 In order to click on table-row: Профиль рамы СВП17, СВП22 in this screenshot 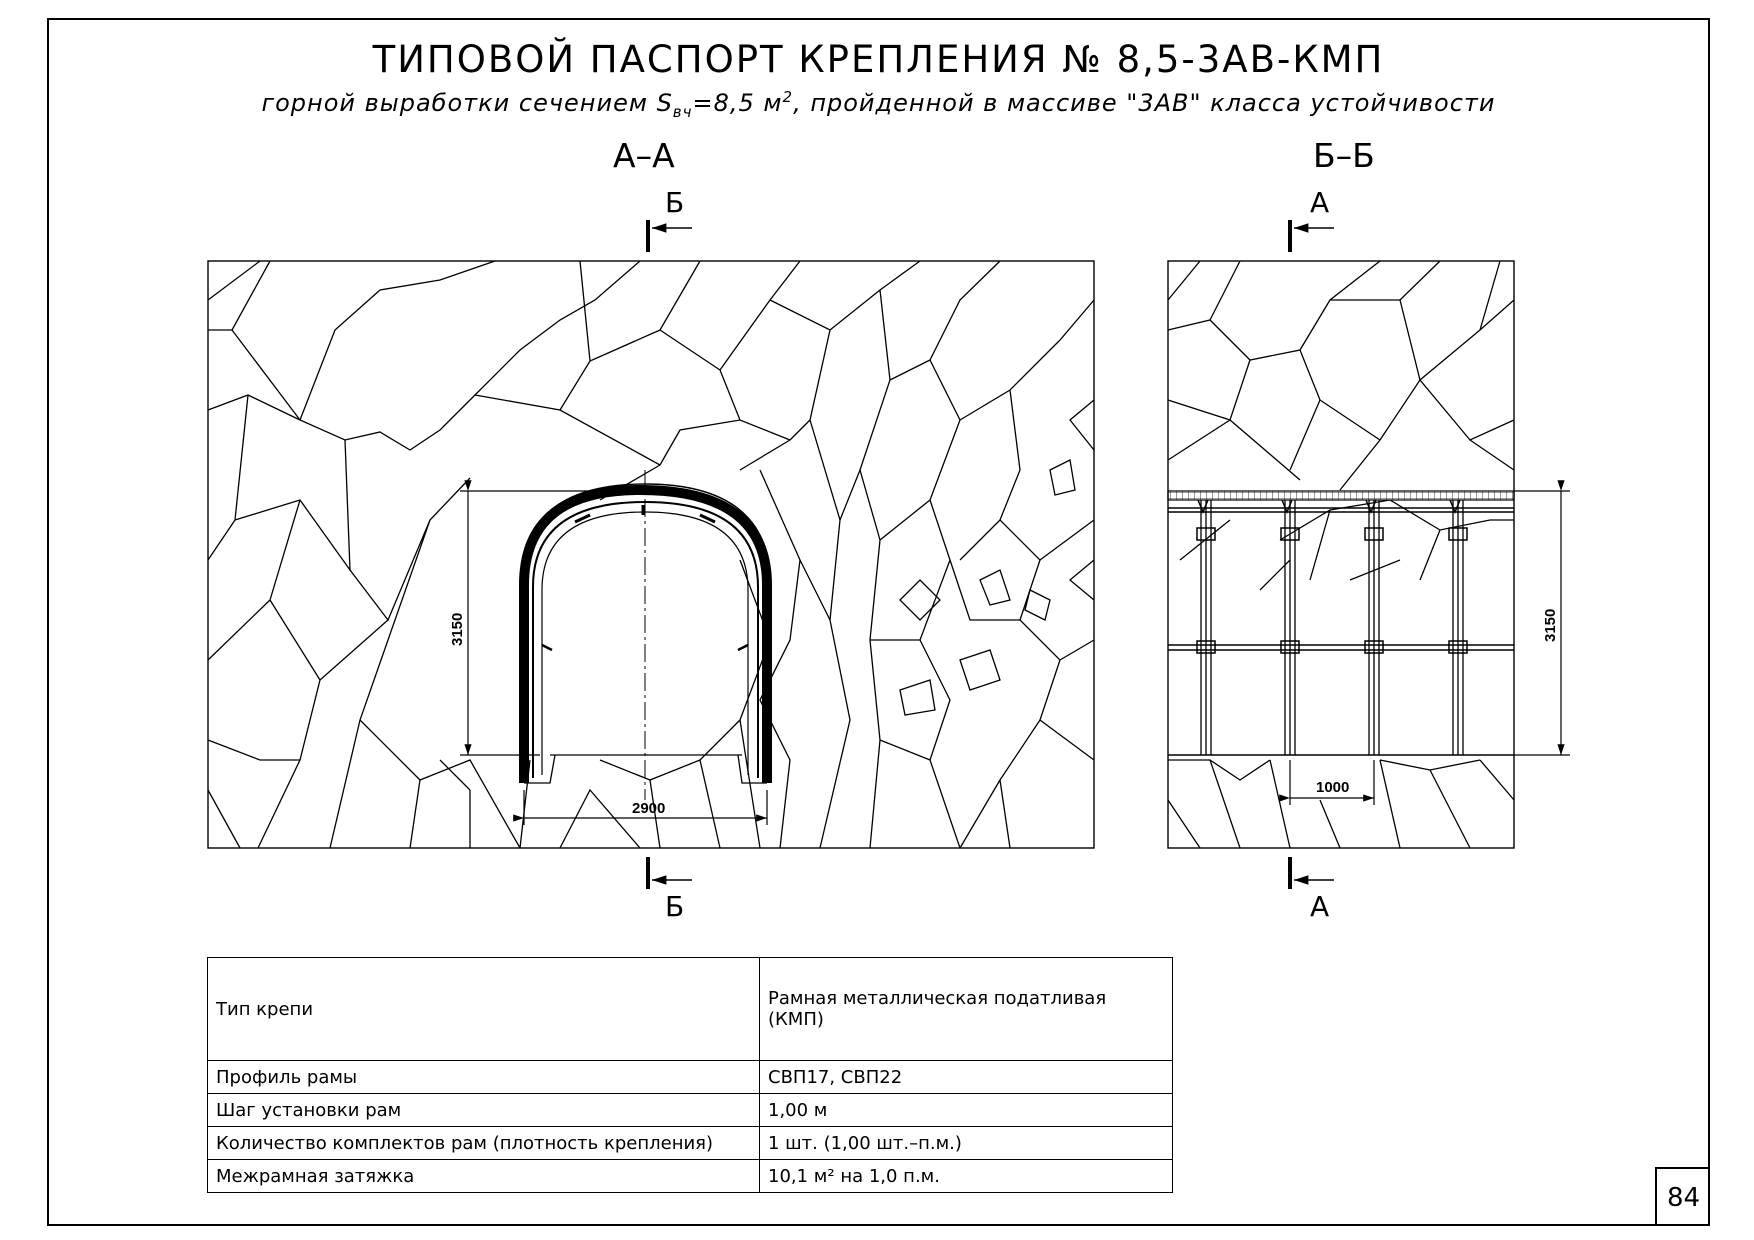, I will do `click(690, 1077)`.